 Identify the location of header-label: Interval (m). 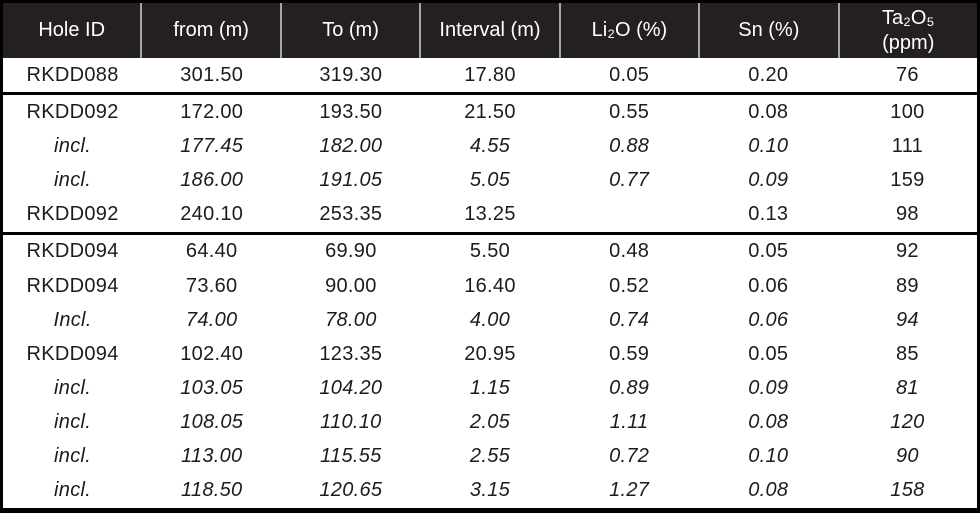
(490, 30).